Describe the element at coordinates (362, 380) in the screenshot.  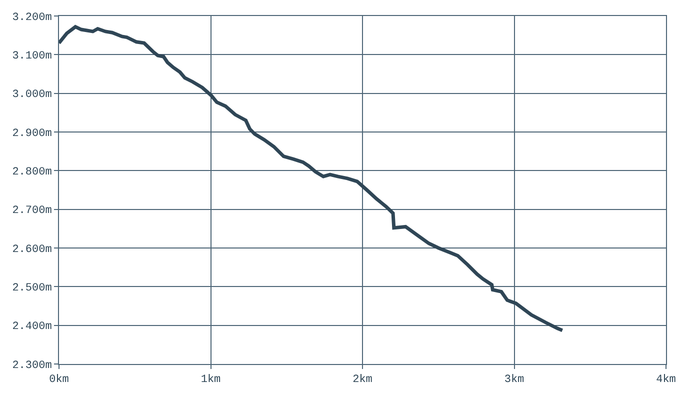
I see `x-tick-label: 2km` at that location.